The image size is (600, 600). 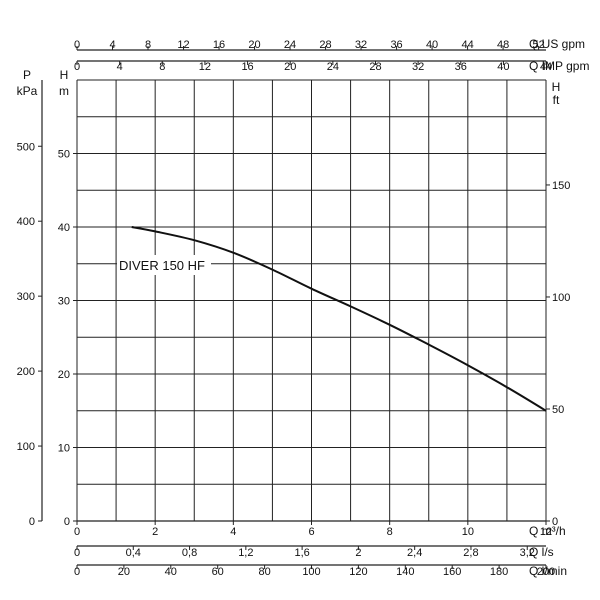 I want to click on top_impgpm-tick-label: 8, so click(x=162, y=67).